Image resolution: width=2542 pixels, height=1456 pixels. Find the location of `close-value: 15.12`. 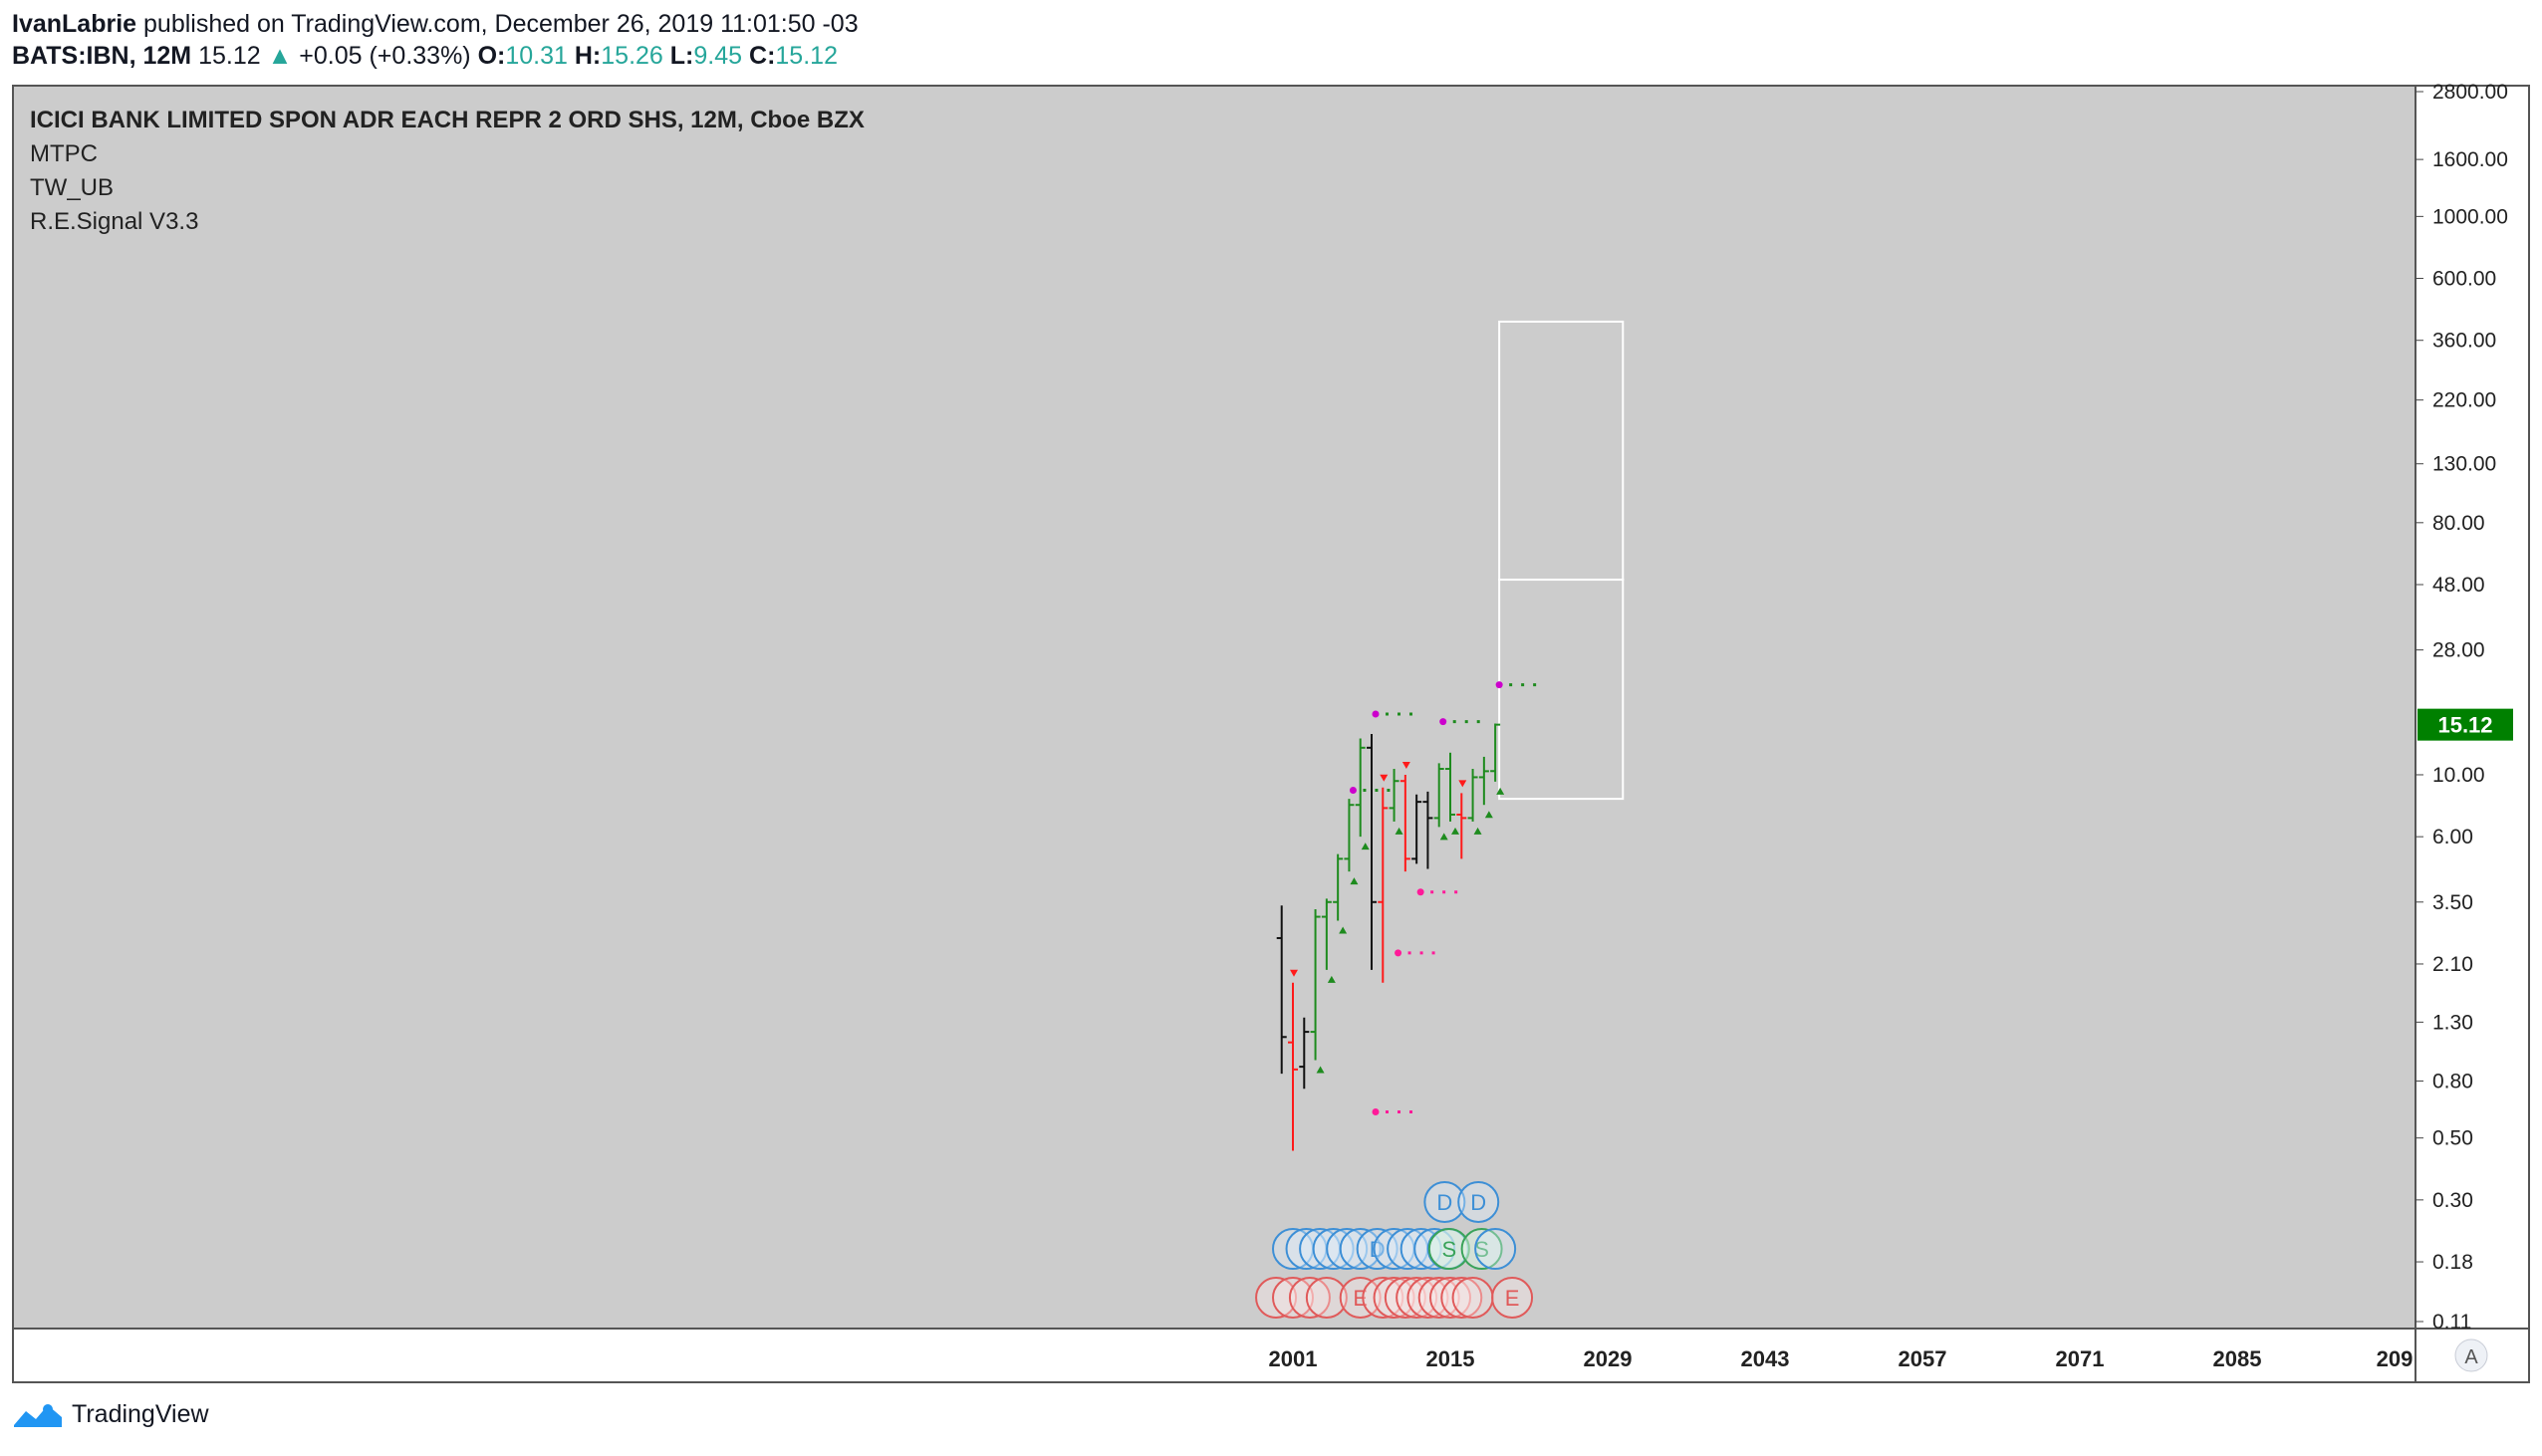

close-value: 15.12 is located at coordinates (806, 56).